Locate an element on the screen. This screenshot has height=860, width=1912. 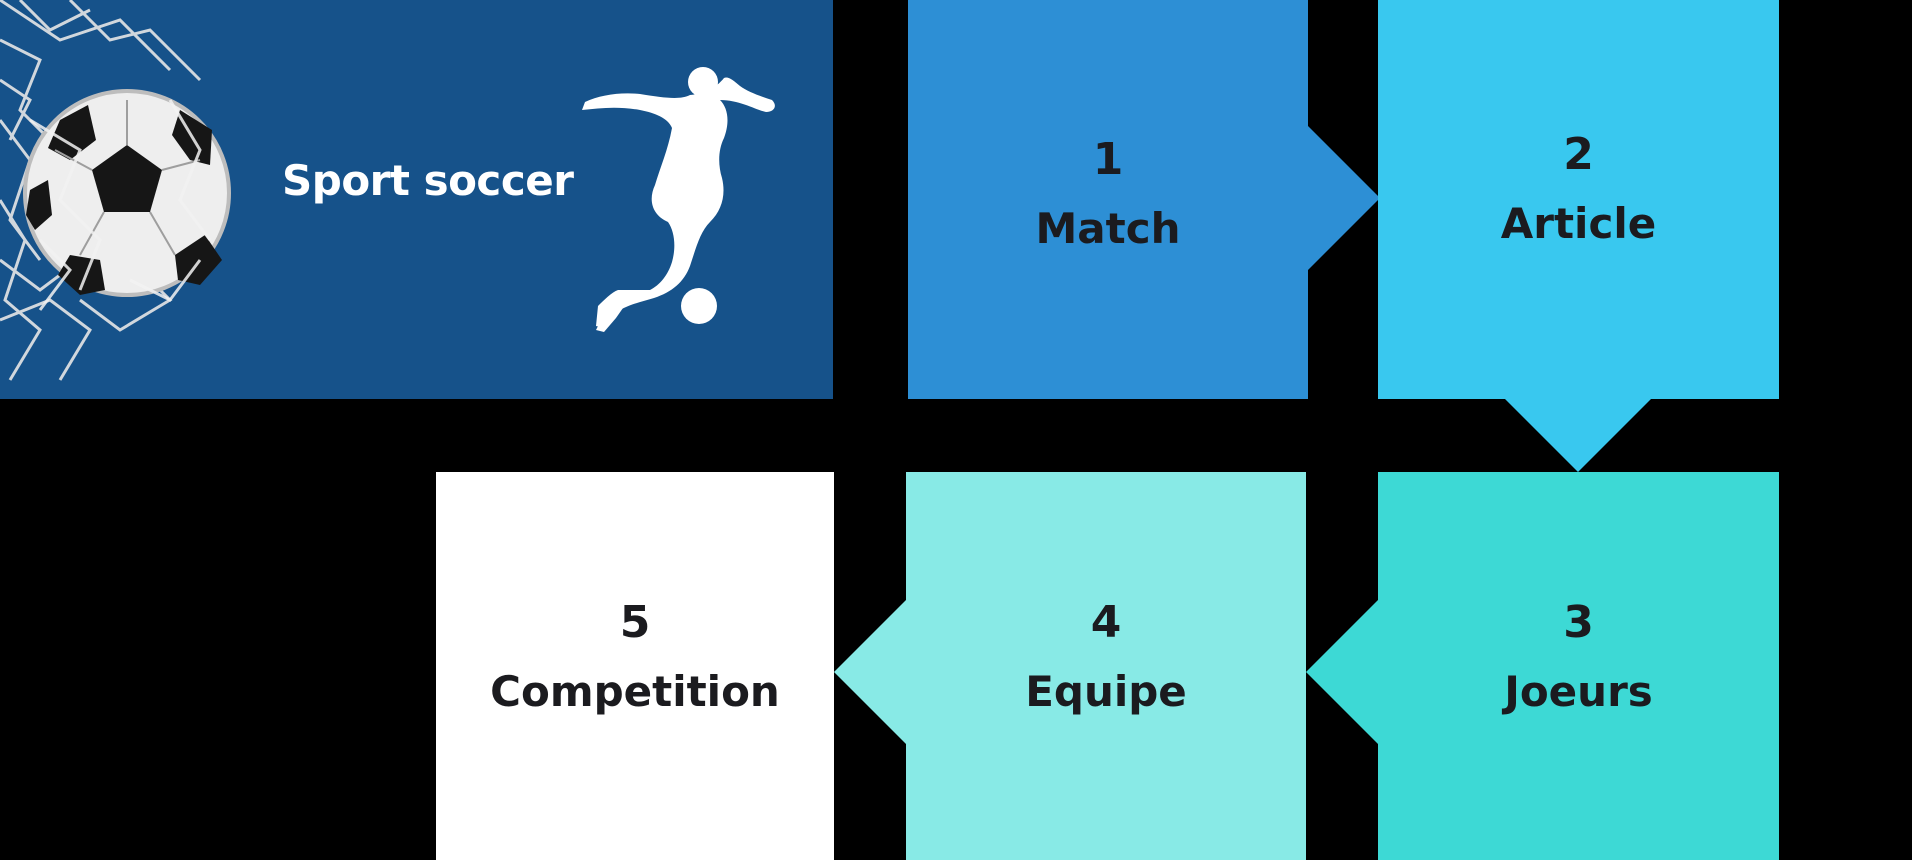
step-2-label: Article is located at coordinates (1578, 223).